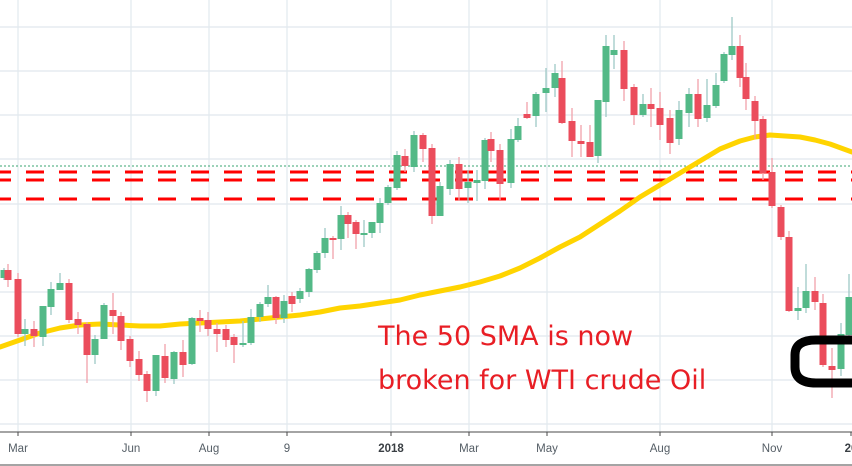 The image size is (852, 466). I want to click on tick-label: Nov, so click(772, 449).